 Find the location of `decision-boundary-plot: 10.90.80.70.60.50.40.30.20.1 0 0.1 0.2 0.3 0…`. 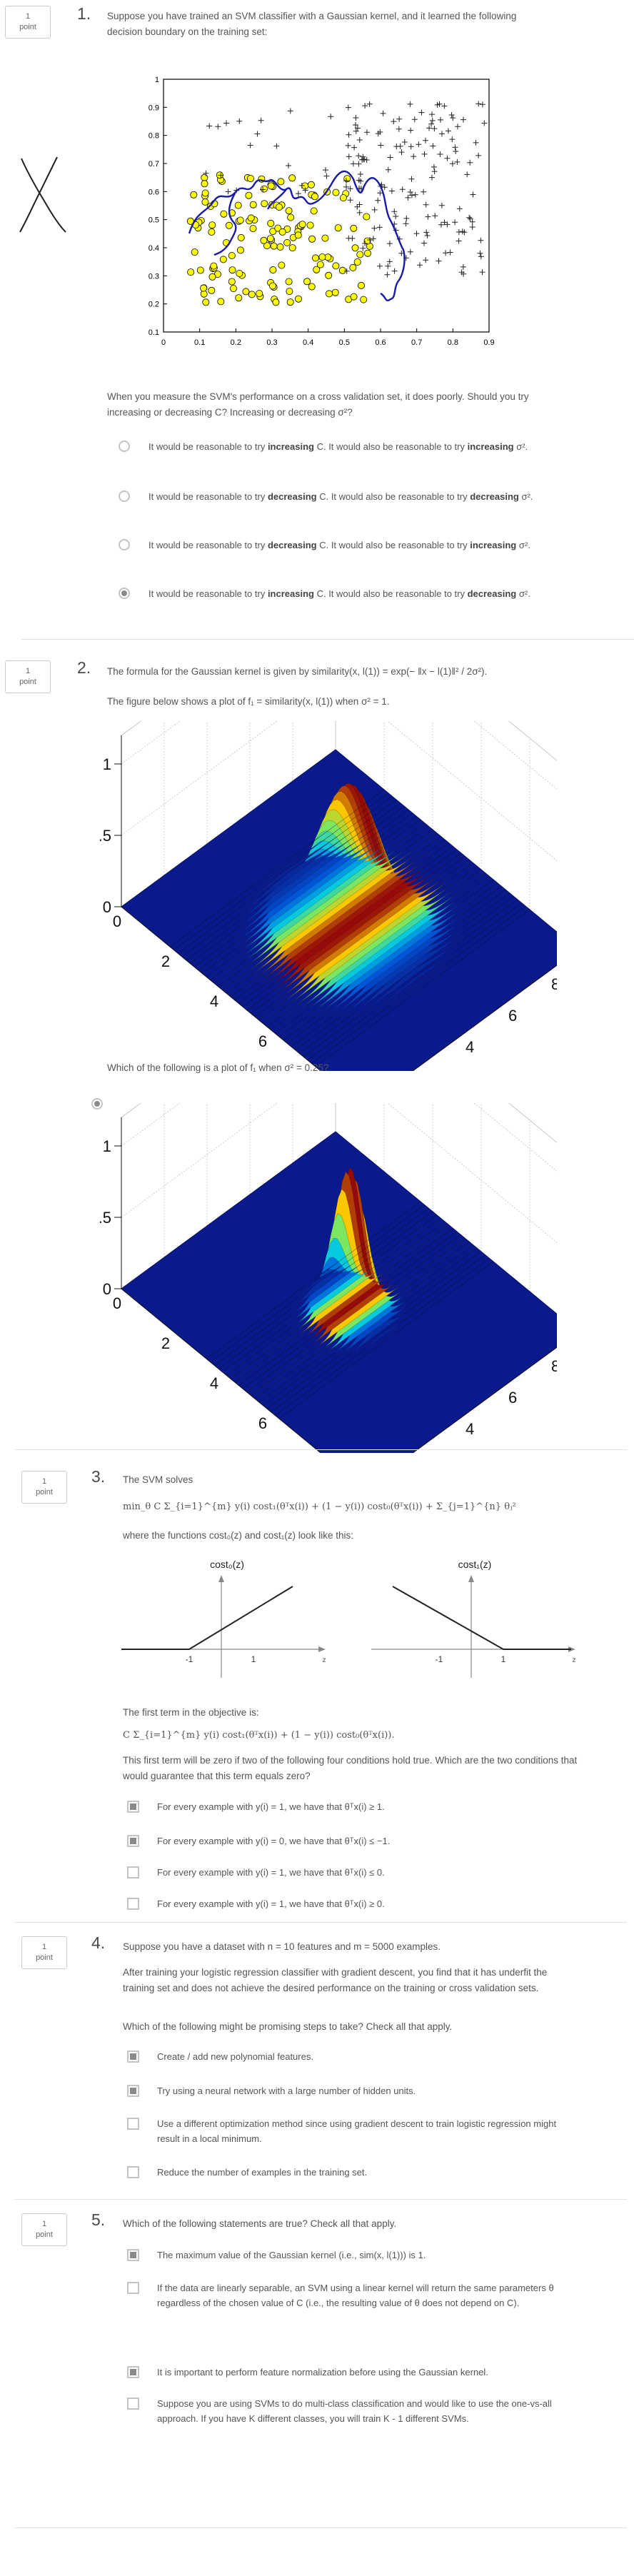

decision-boundary-plot: 10.90.80.70.60.50.40.30.20.1 0 0.1 0.2 0.3 0… is located at coordinates (322, 211).